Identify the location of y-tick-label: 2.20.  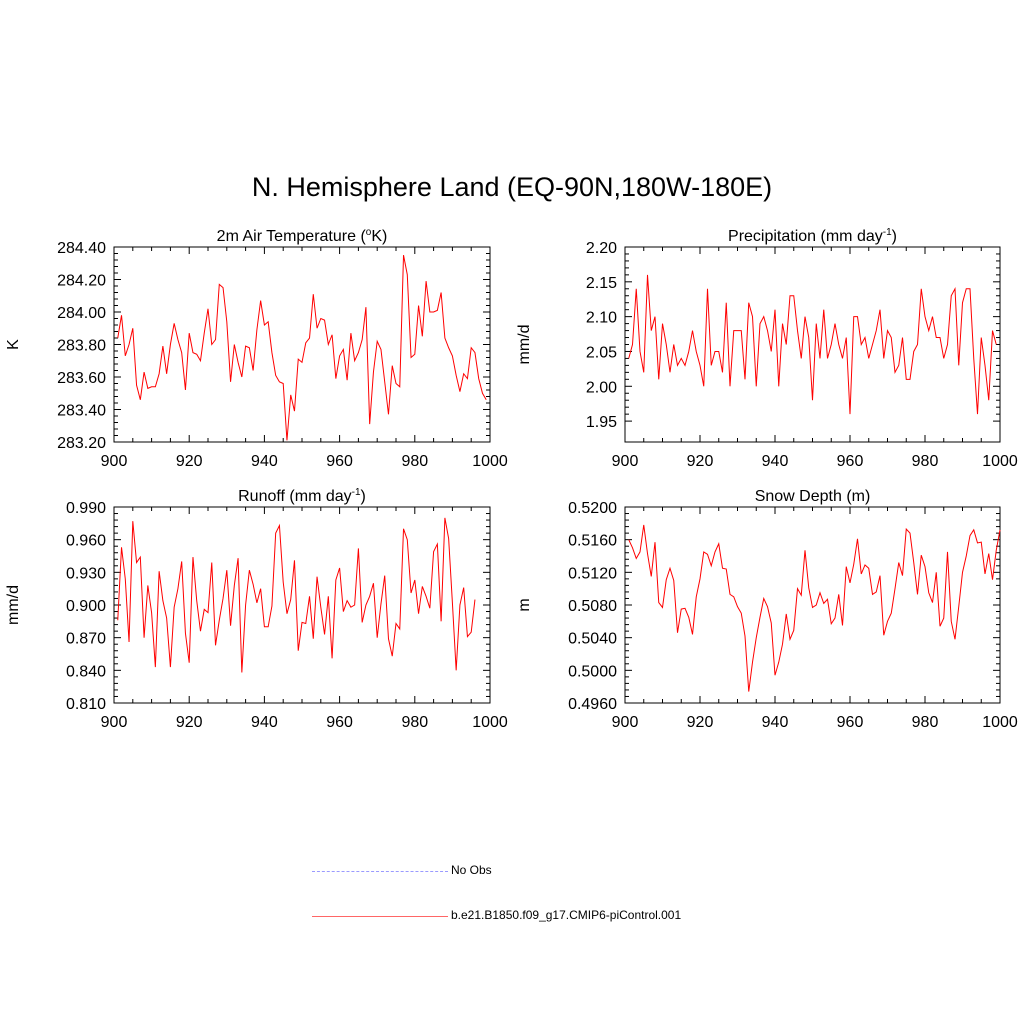
(601, 248).